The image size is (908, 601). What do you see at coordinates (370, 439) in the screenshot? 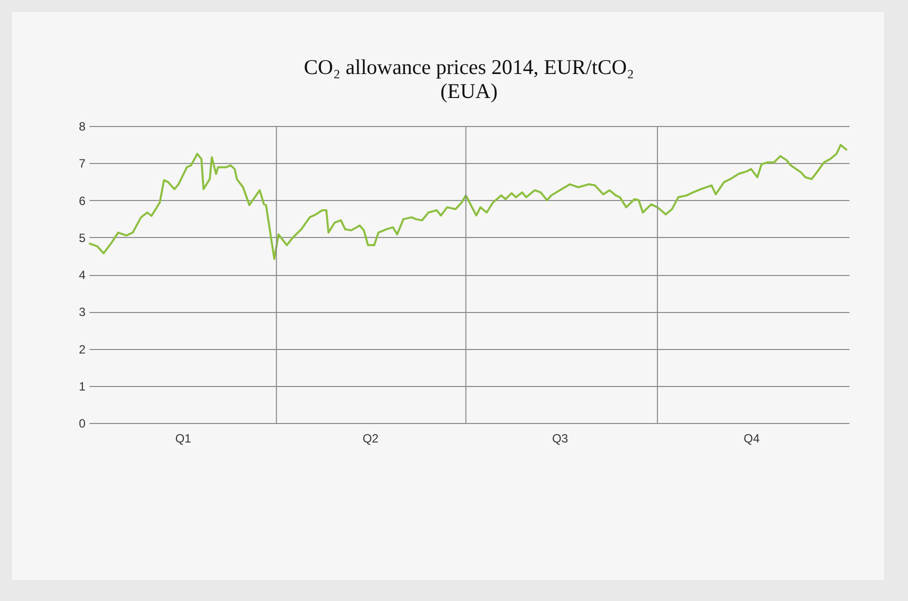
I see `x-tick-label: Q2` at bounding box center [370, 439].